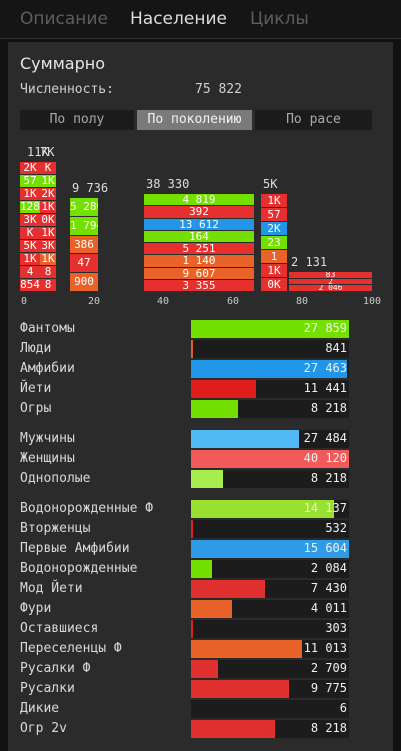 Image resolution: width=401 pixels, height=751 pixels. What do you see at coordinates (199, 224) in the screenshot?
I see `chart-block: 13 612` at bounding box center [199, 224].